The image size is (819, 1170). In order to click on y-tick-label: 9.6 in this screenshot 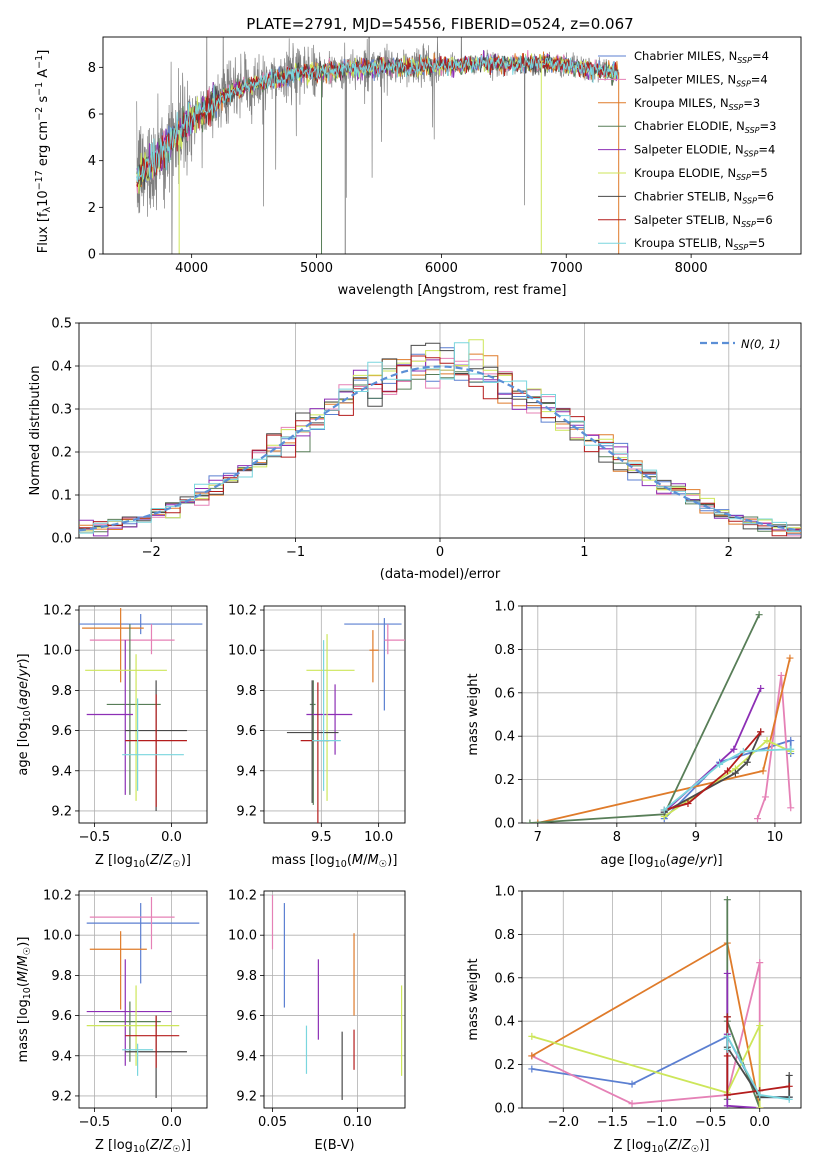, I will do `click(61, 731)`.